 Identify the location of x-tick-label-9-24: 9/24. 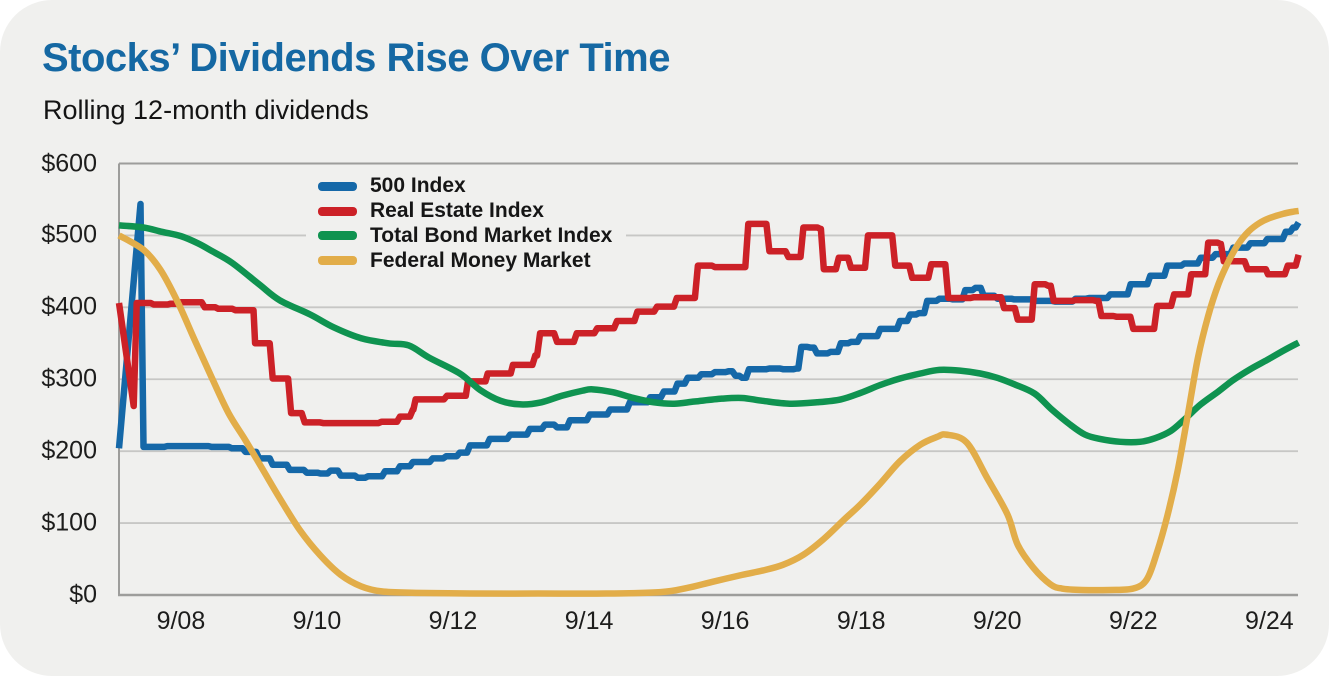
(1269, 621).